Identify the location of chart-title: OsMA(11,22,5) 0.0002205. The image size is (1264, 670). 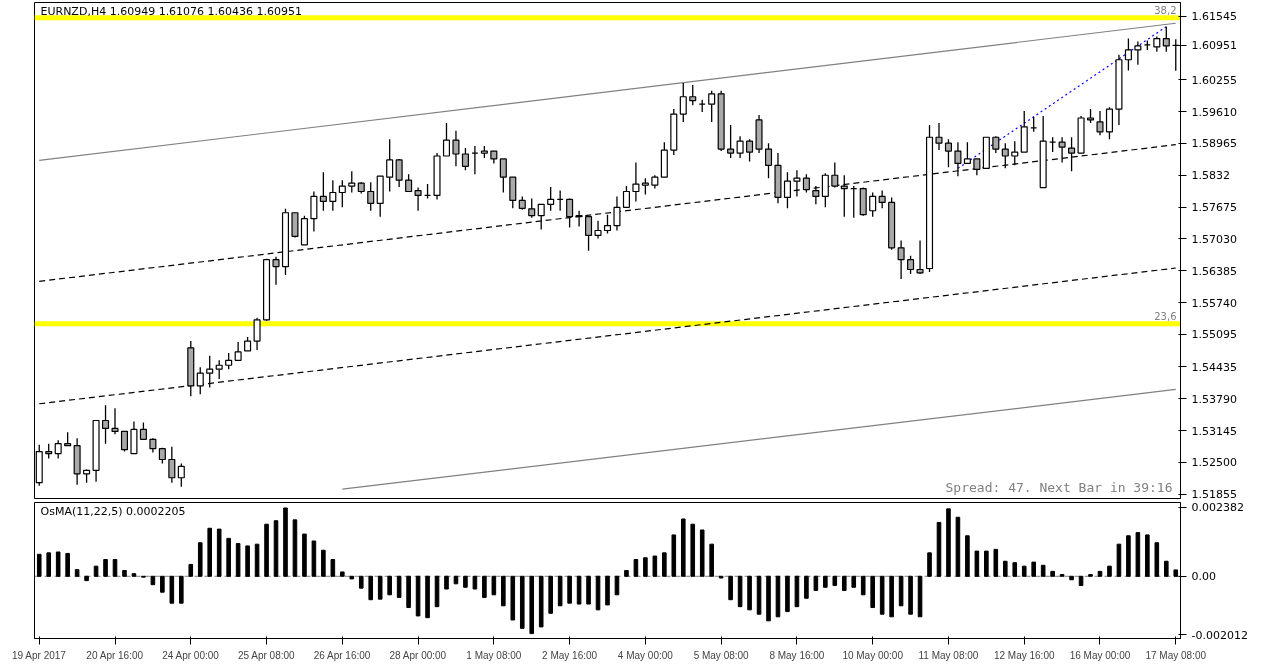
(113, 511).